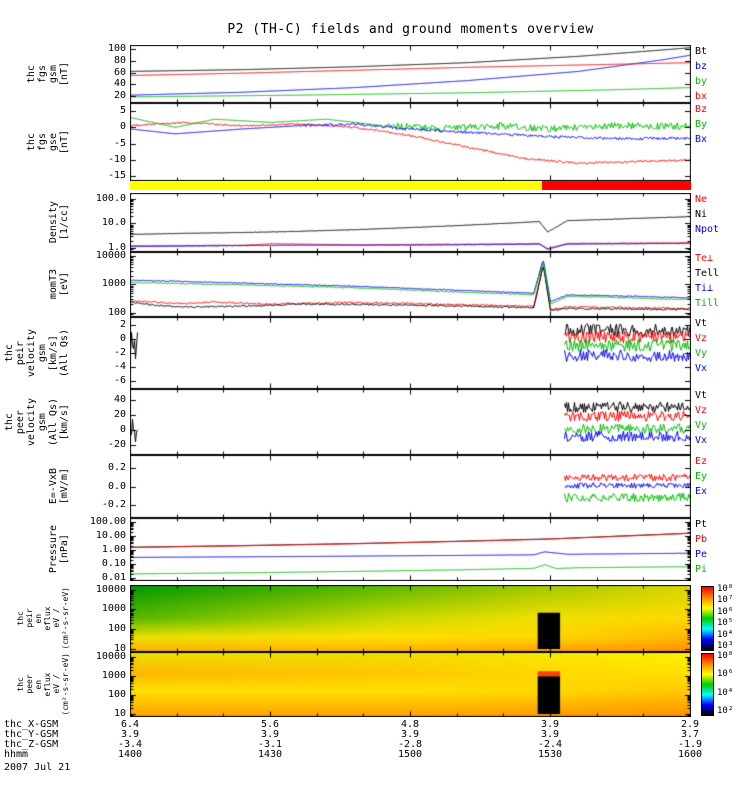 This screenshot has width=750, height=800. Describe the element at coordinates (113, 284) in the screenshot. I see `momt3-ytick-1000: 1000` at that location.